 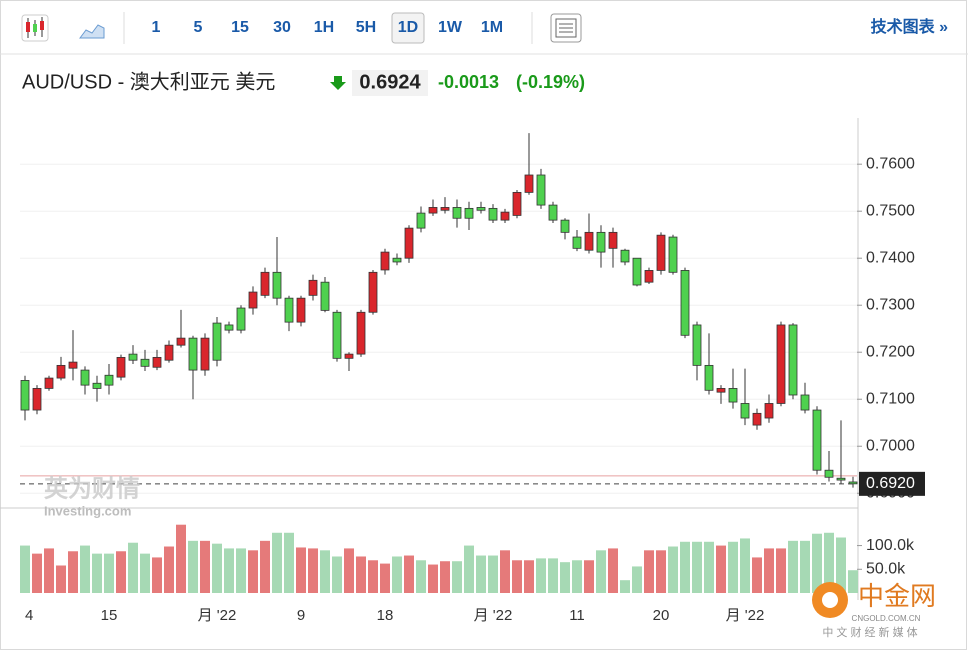 I want to click on interval-selected-box, so click(x=408, y=28).